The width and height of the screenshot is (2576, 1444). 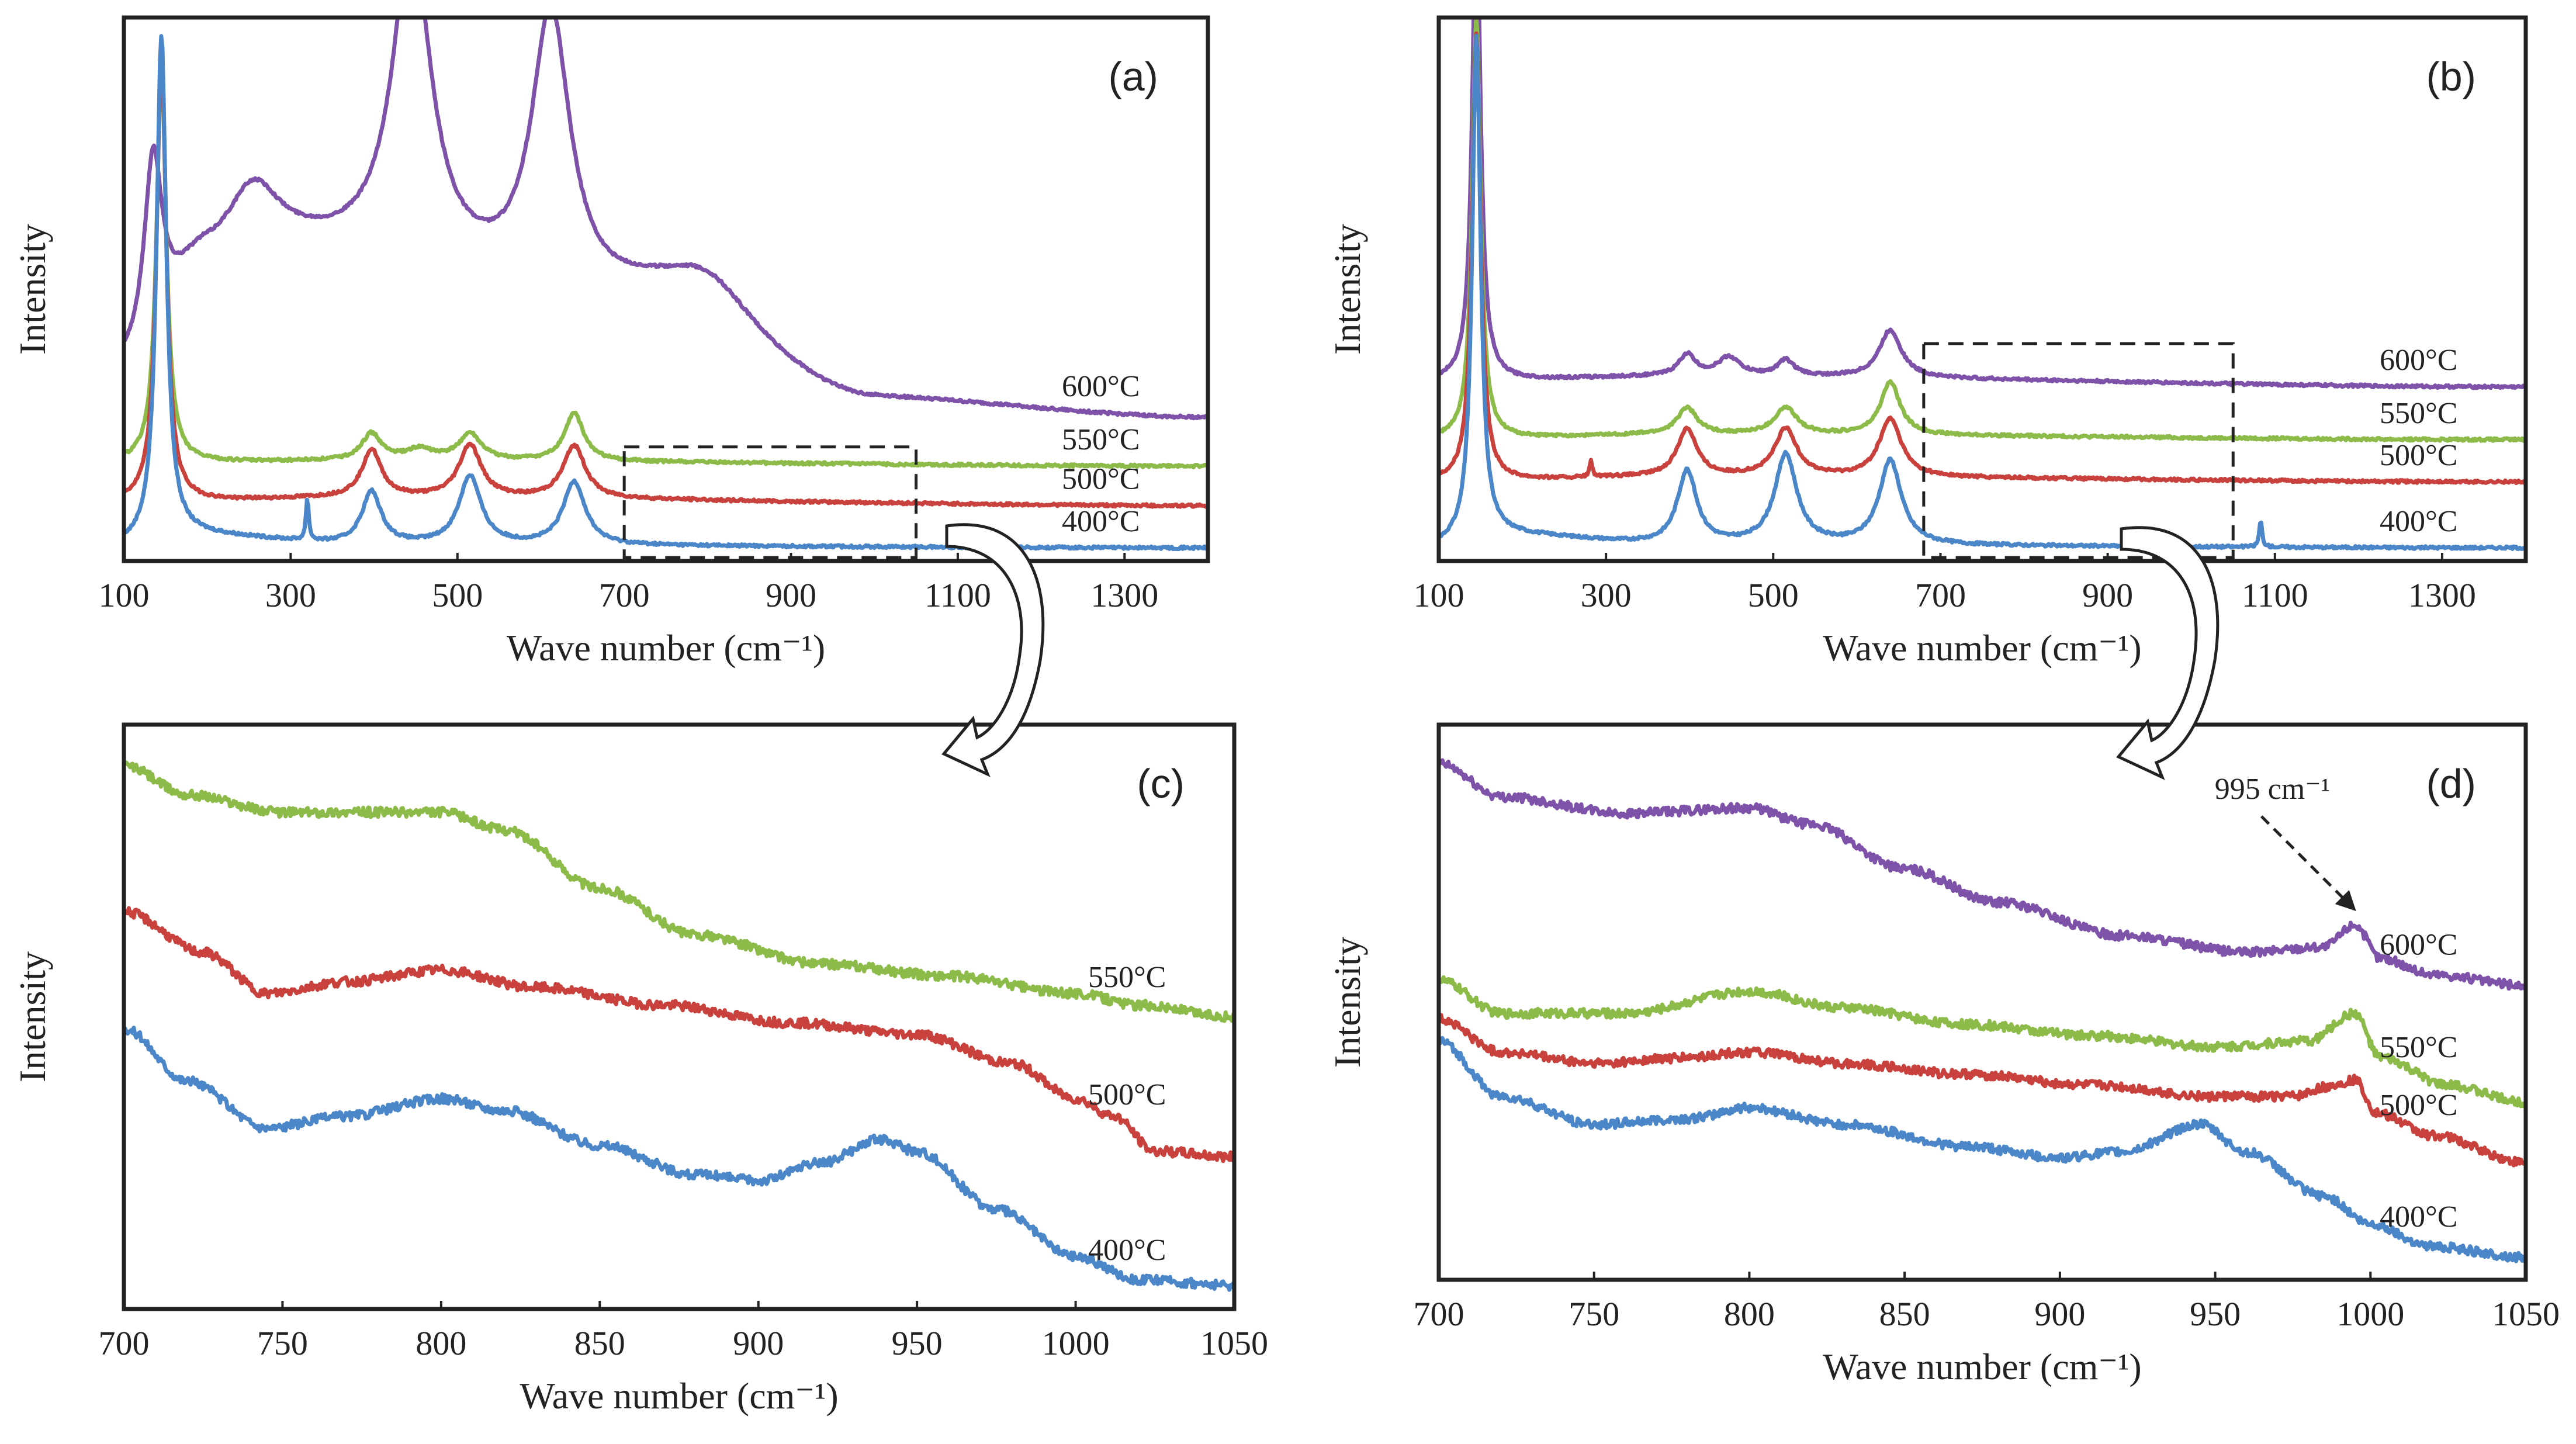 What do you see at coordinates (1348, 1002) in the screenshot?
I see `y-axis-title-d: Intensity` at bounding box center [1348, 1002].